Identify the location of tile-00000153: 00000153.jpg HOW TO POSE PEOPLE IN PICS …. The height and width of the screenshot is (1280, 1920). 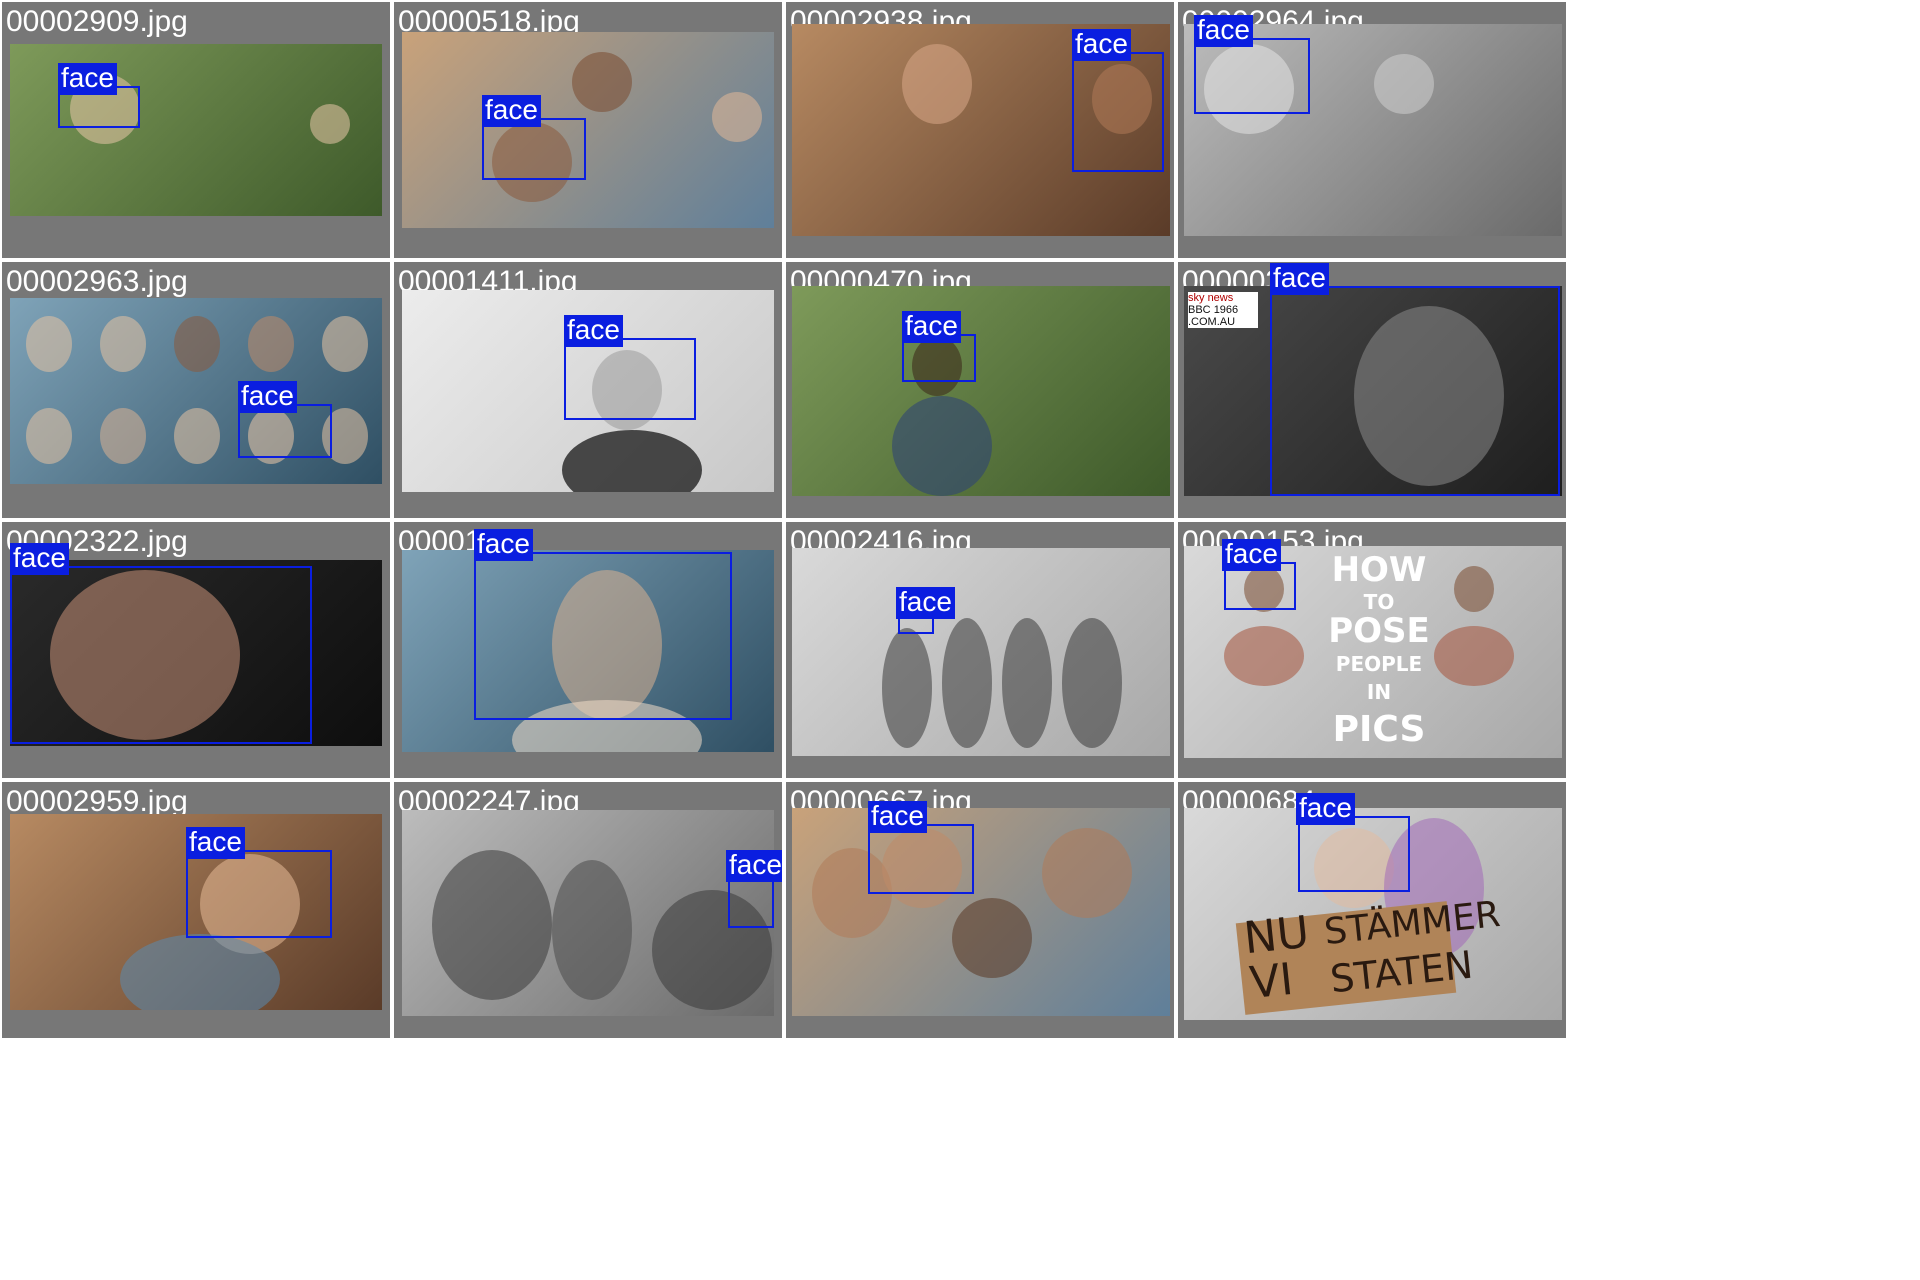
(1372, 650).